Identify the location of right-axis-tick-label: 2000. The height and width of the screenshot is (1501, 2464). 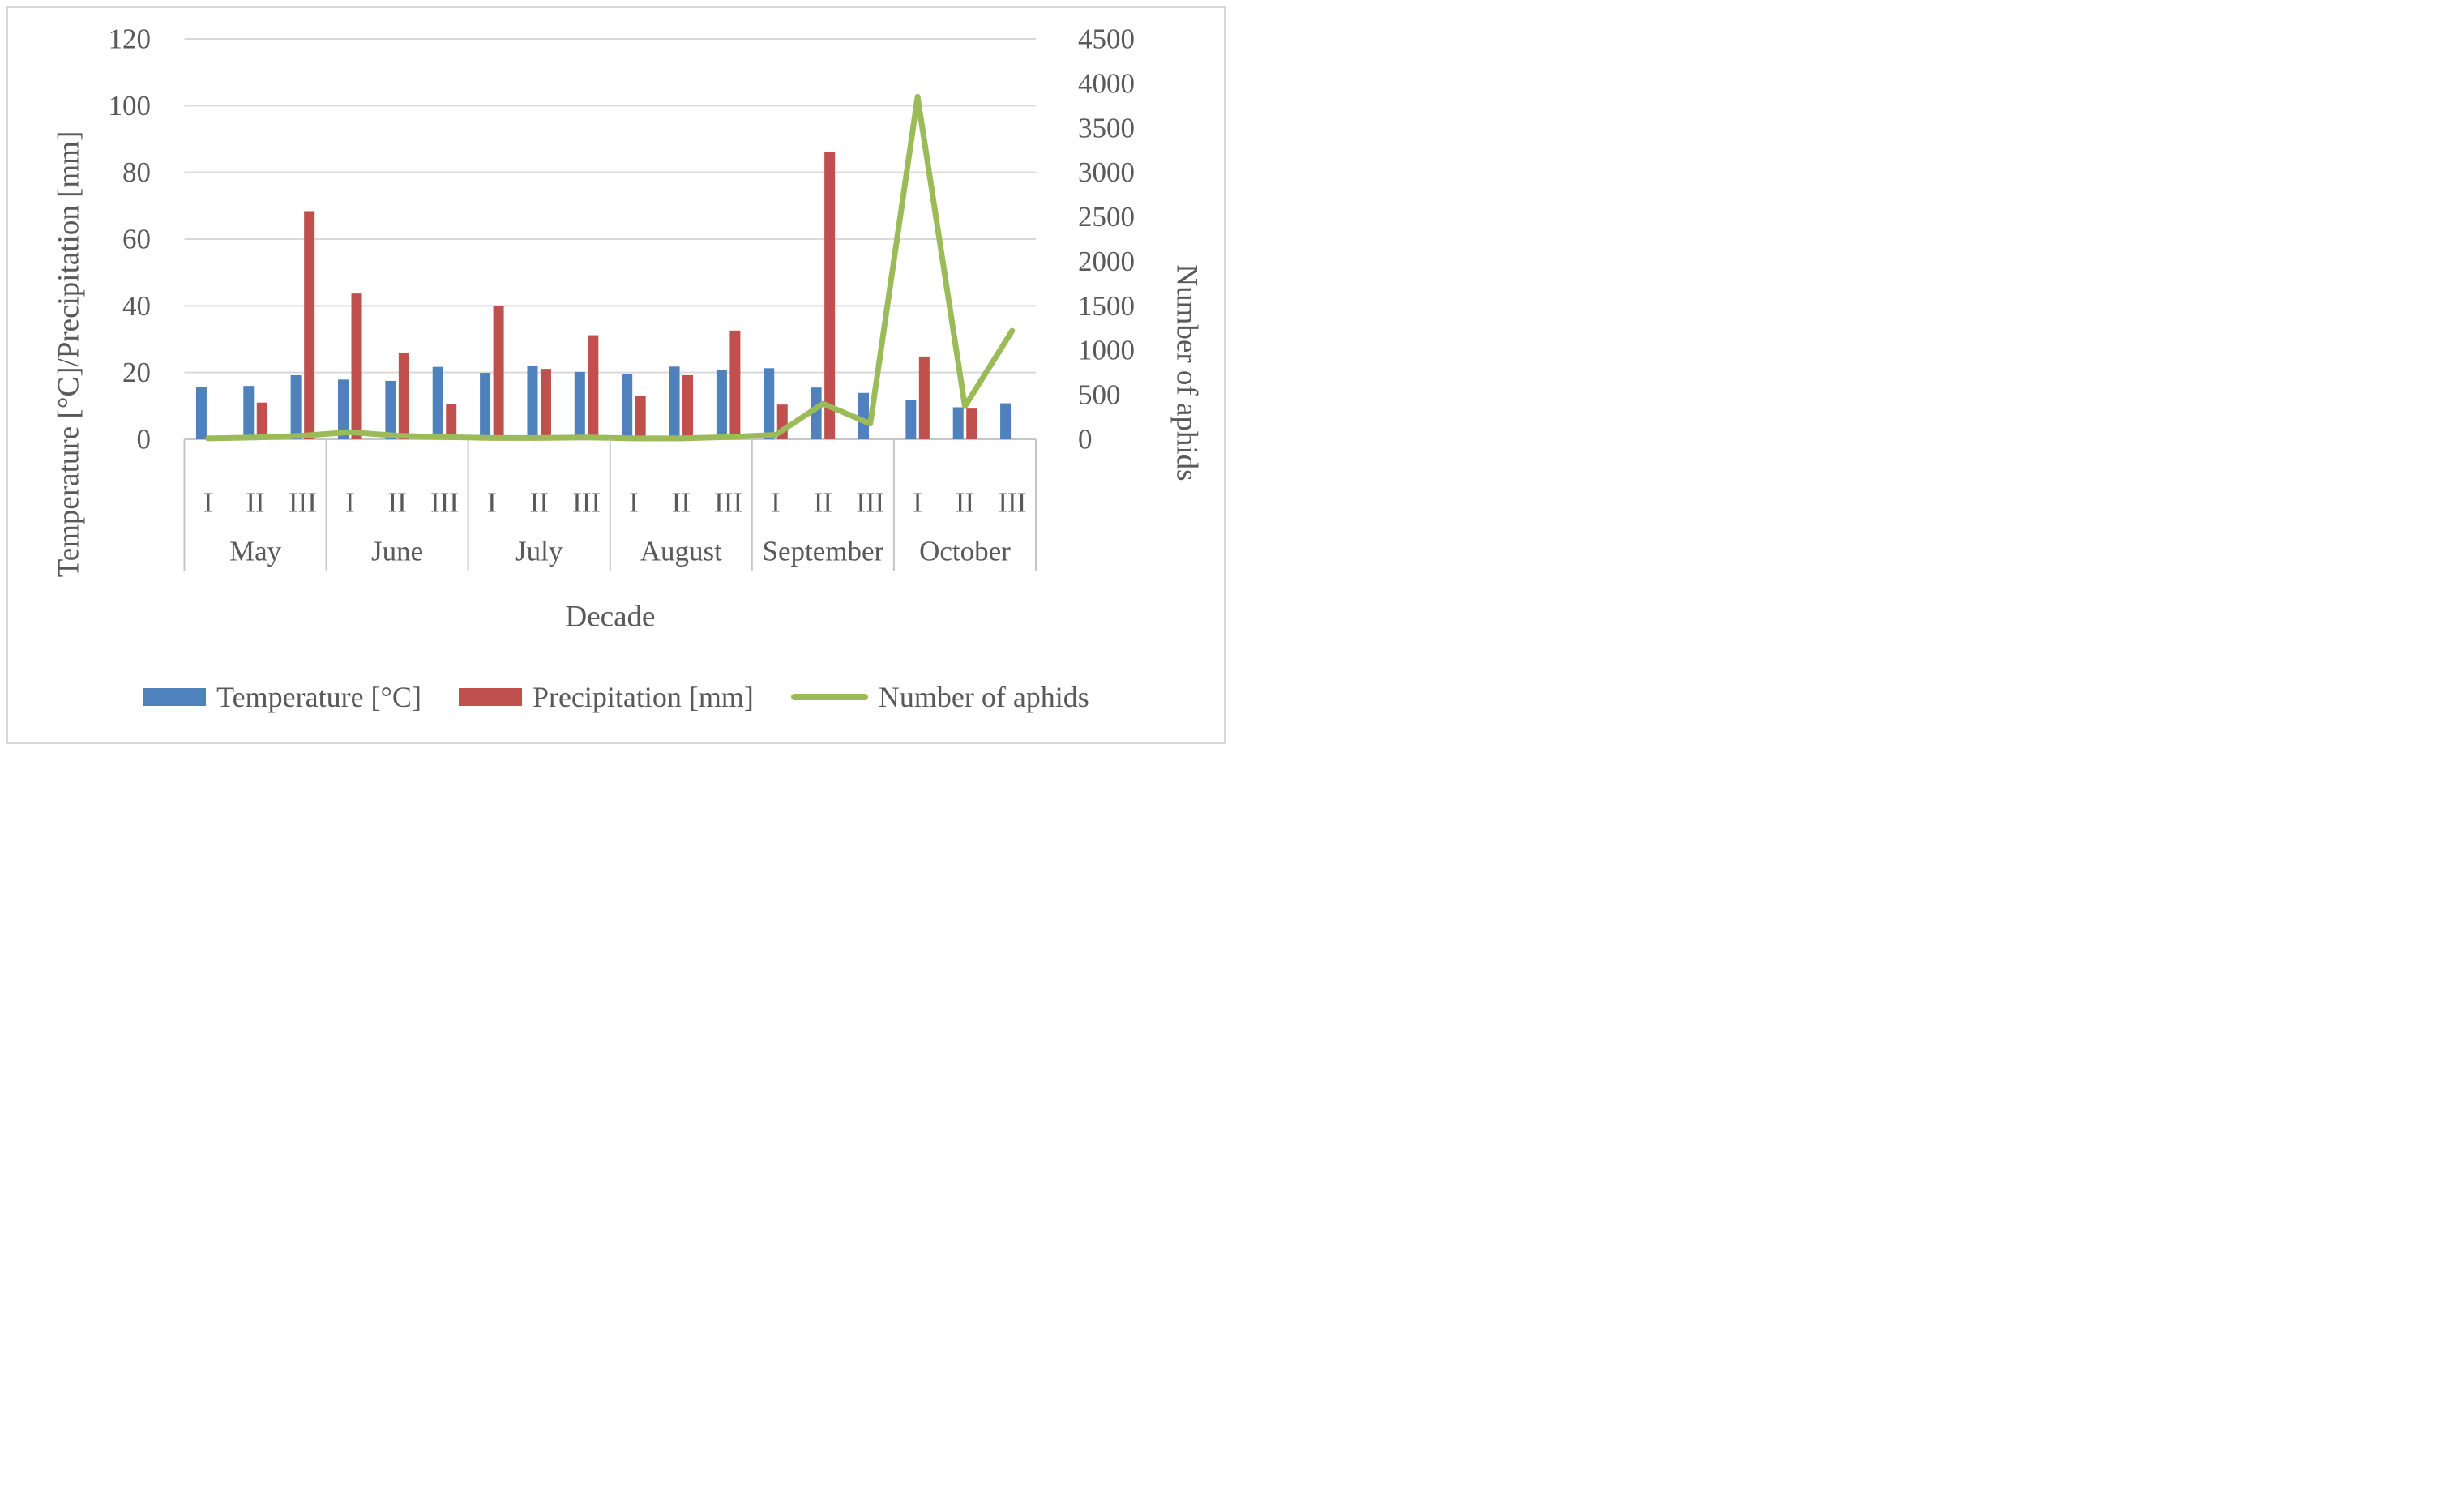
(1106, 261).